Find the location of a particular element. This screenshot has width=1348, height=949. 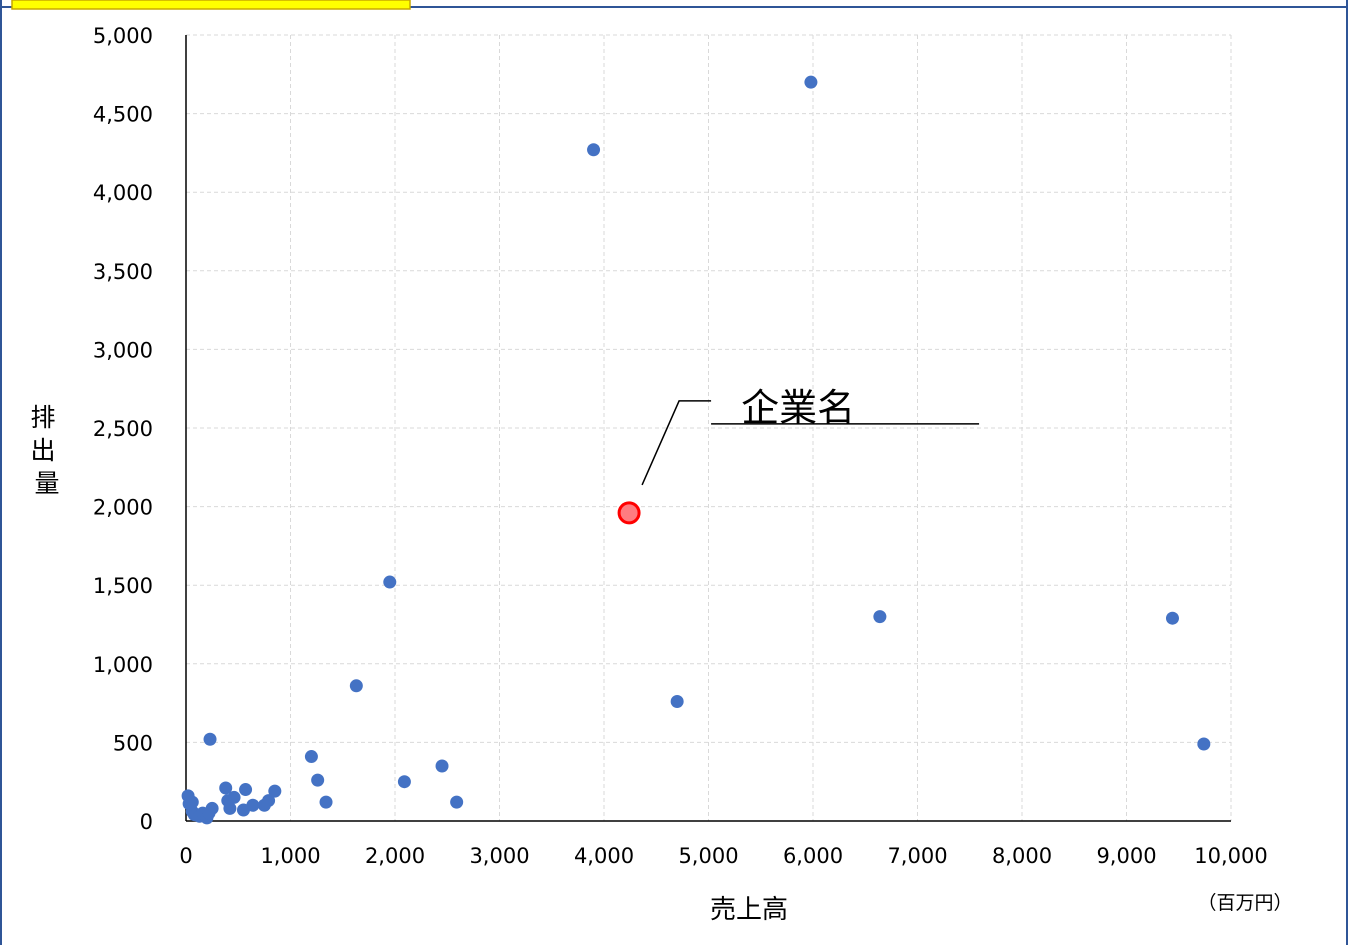

y-tick-label: 1,000 is located at coordinates (123, 665).